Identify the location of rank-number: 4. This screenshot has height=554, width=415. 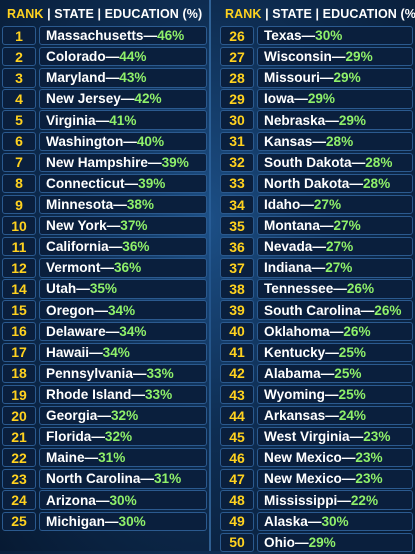
(19, 99).